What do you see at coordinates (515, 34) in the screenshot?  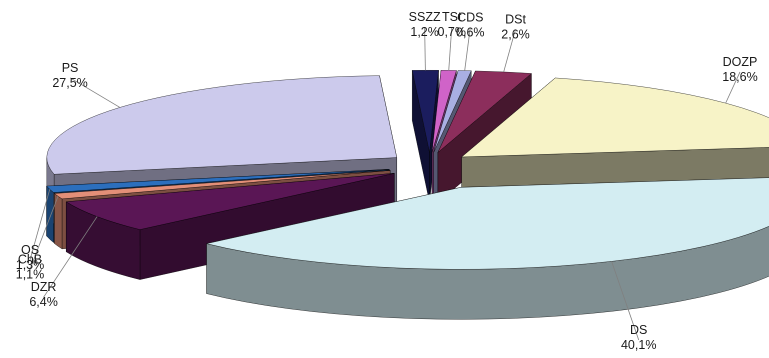 I see `slice-label-value-dst: 2,6%` at bounding box center [515, 34].